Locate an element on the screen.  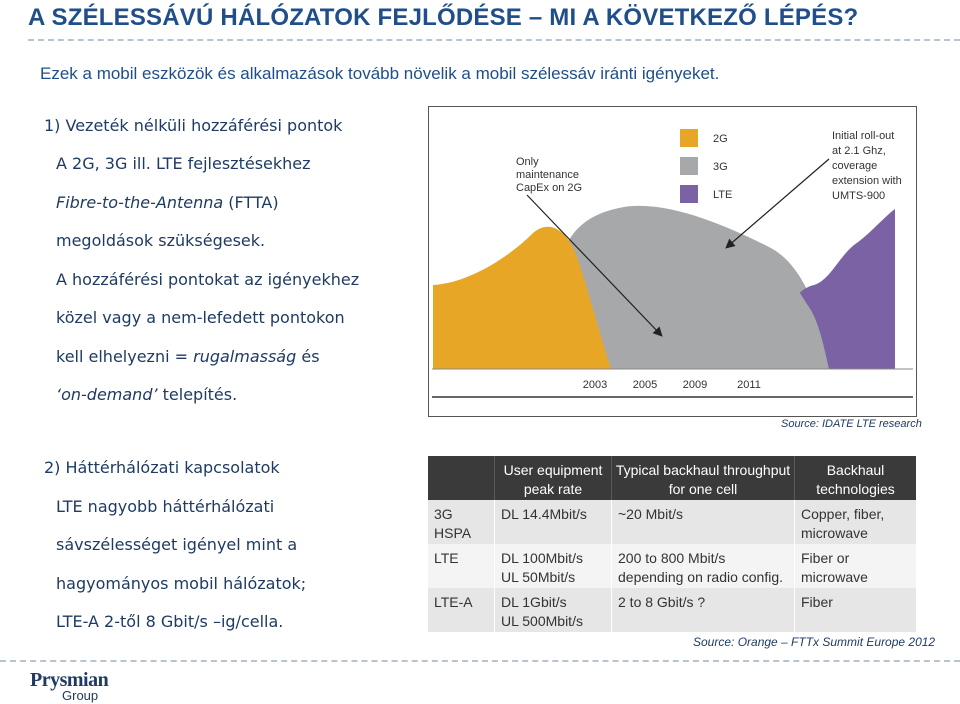
cell-line: Typical backhaul throughput is located at coordinates (703, 470).